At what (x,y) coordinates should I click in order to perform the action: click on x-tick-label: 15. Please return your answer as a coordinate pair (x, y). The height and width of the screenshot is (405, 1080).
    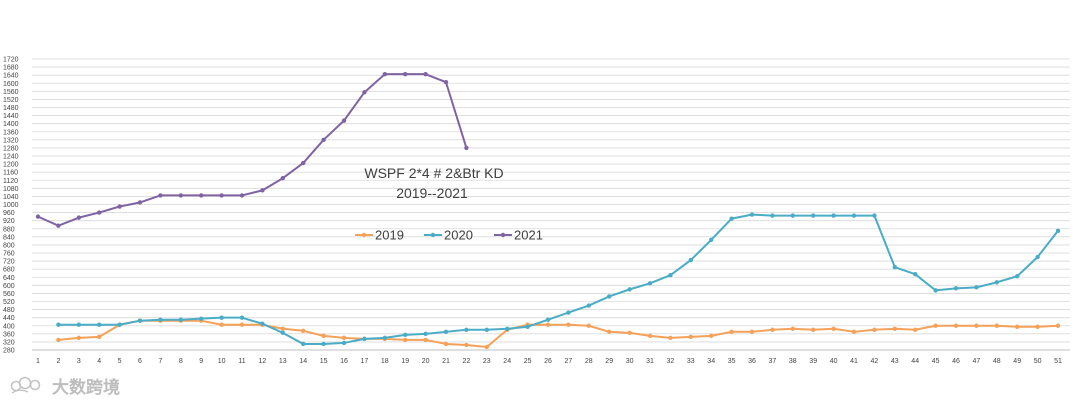
    Looking at the image, I should click on (324, 361).